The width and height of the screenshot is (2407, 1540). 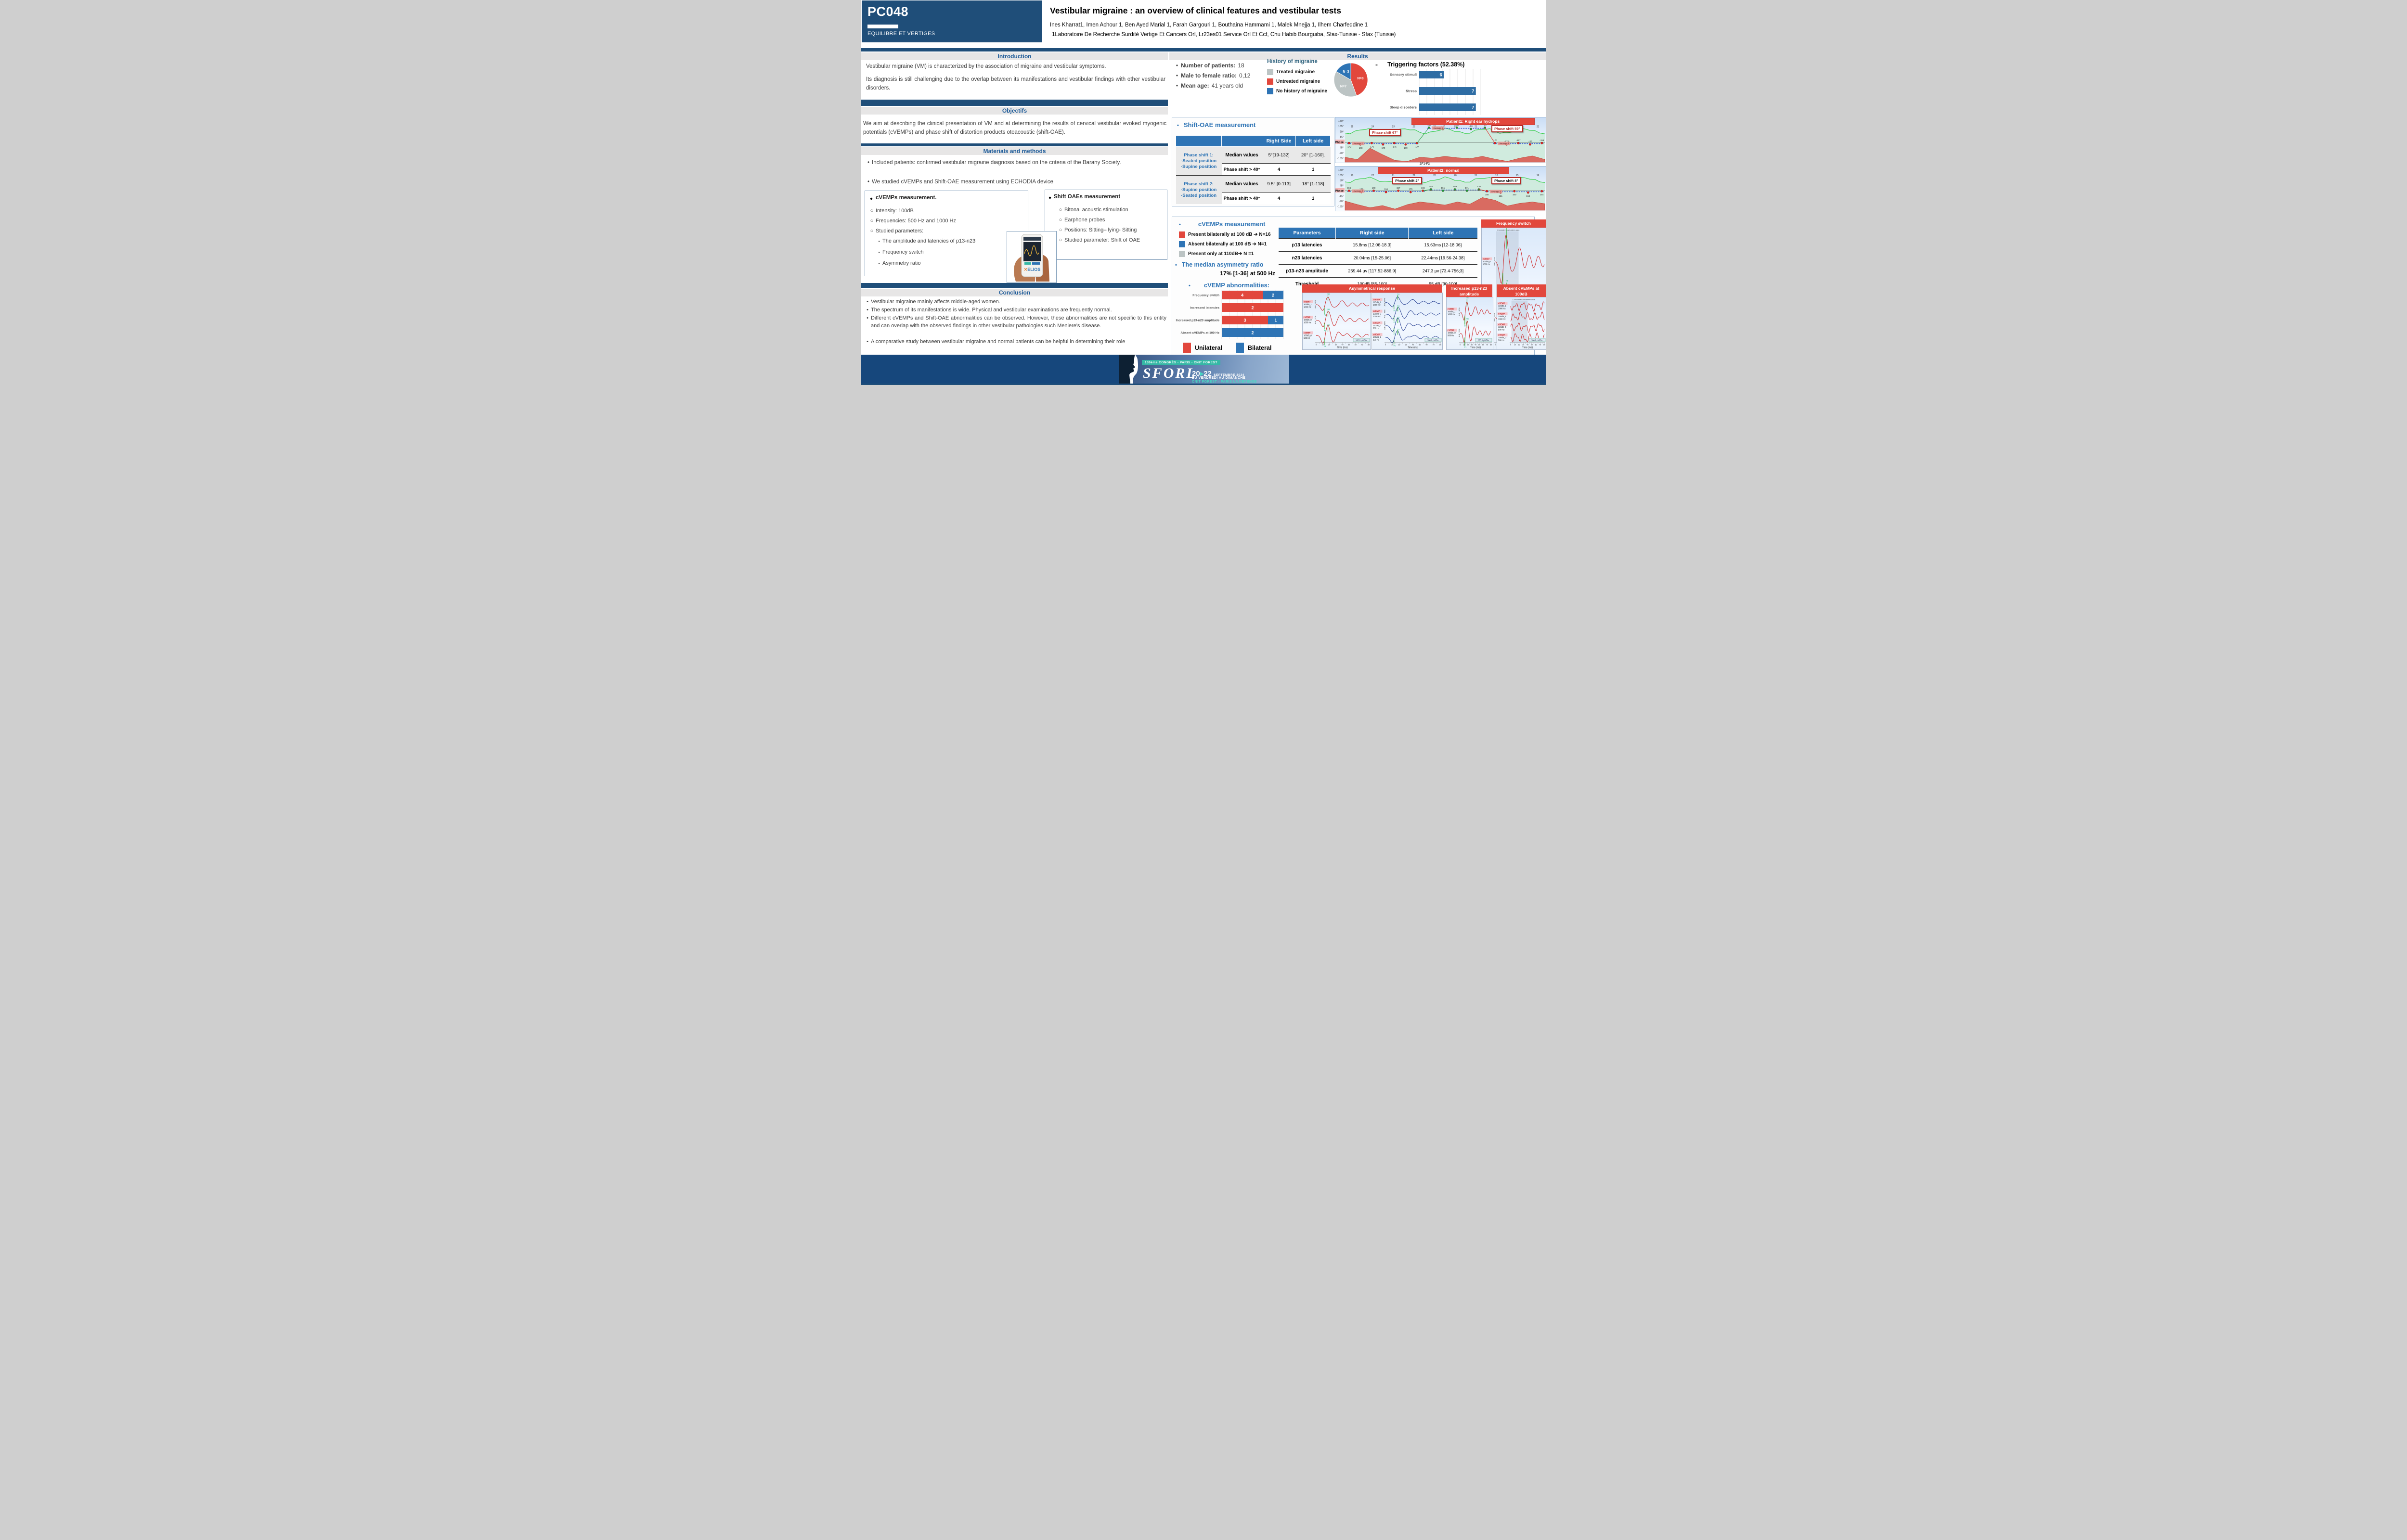 What do you see at coordinates (1443, 126) in the screenshot?
I see `phase-dot-label: -110` at bounding box center [1443, 126].